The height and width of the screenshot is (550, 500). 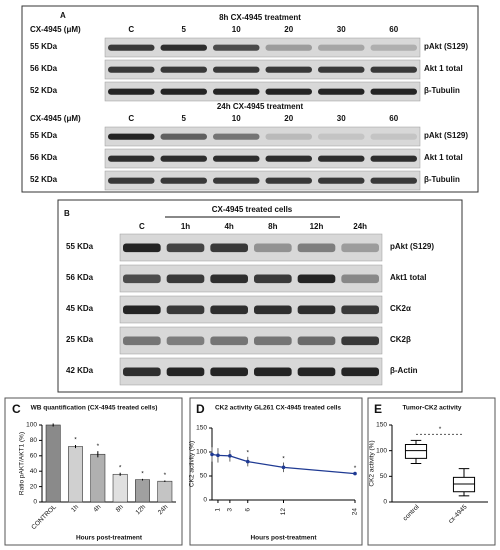 I want to click on panel-letter: A, so click(x=63, y=15).